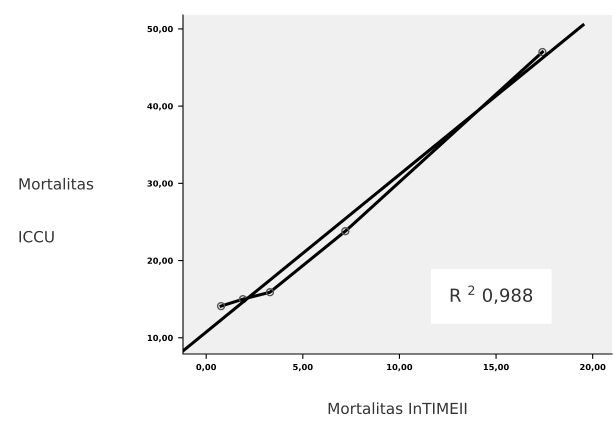 This screenshot has height=428, width=614. I want to click on annotation: R $^{2}$ 0,988, so click(491, 294).